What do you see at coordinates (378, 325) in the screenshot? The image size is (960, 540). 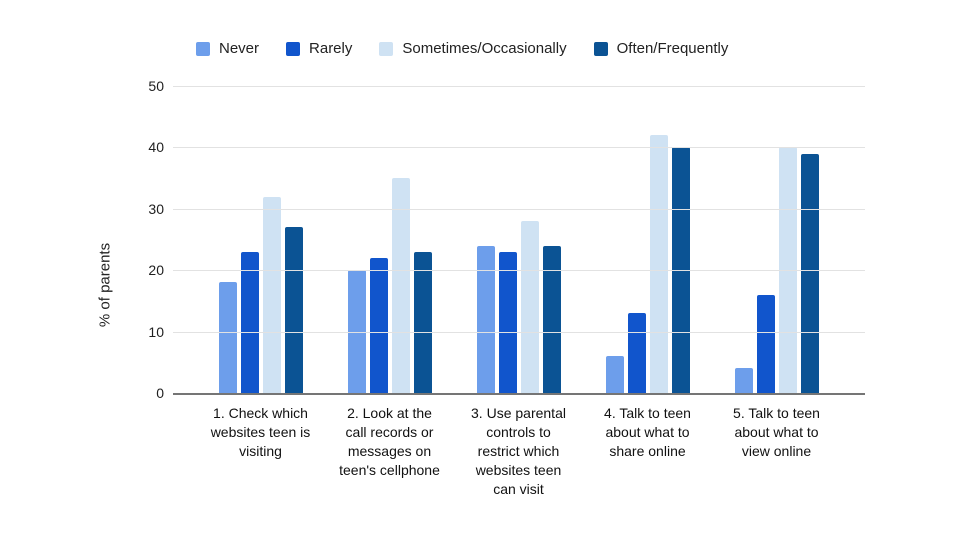 I see `bar-rarely-cat2` at bounding box center [378, 325].